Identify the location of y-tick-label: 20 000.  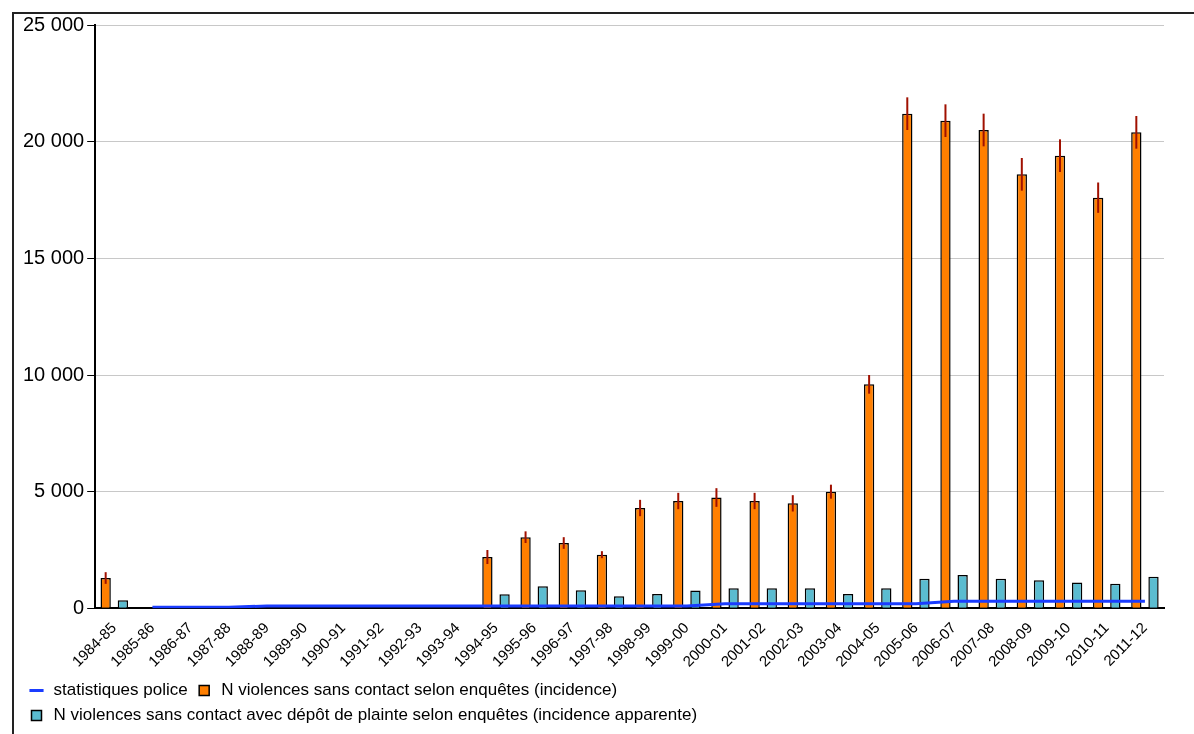
(54, 140).